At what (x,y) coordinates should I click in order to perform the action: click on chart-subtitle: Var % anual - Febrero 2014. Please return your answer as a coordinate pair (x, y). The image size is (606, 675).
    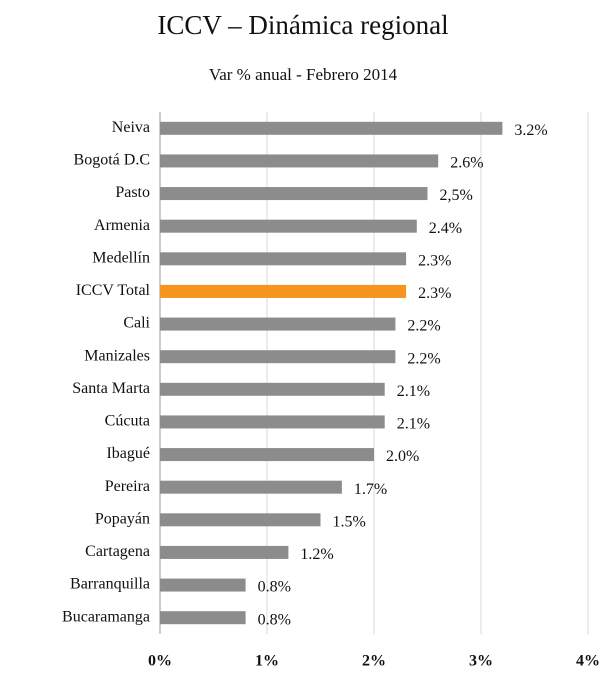
    Looking at the image, I should click on (303, 74).